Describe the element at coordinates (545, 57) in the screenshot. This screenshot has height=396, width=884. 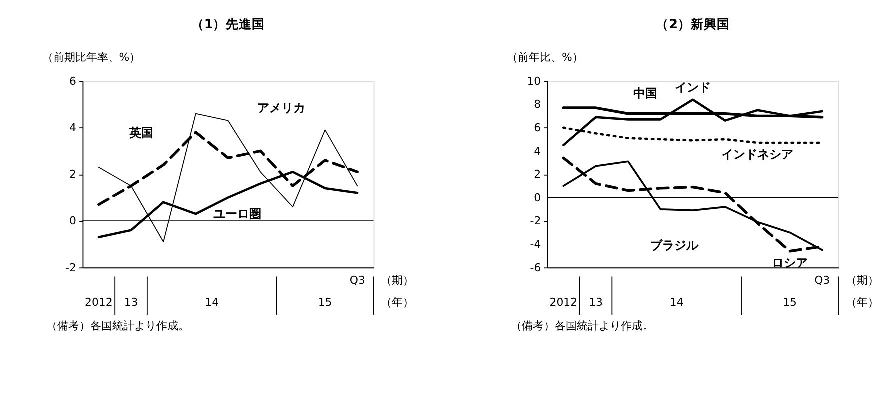
I see `y-axis-title: （前年比、%）` at that location.